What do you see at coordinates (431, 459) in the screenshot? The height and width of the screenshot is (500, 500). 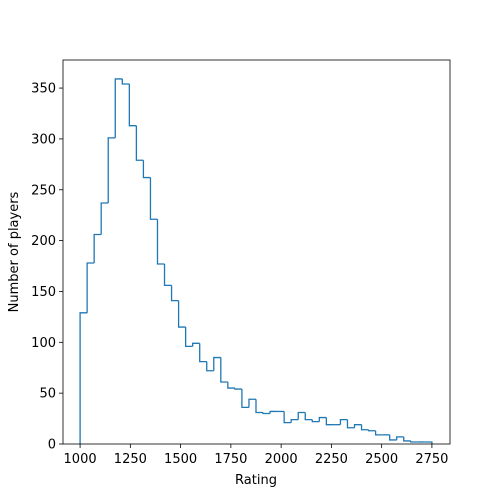 I see `x-tick-label: 2750` at bounding box center [431, 459].